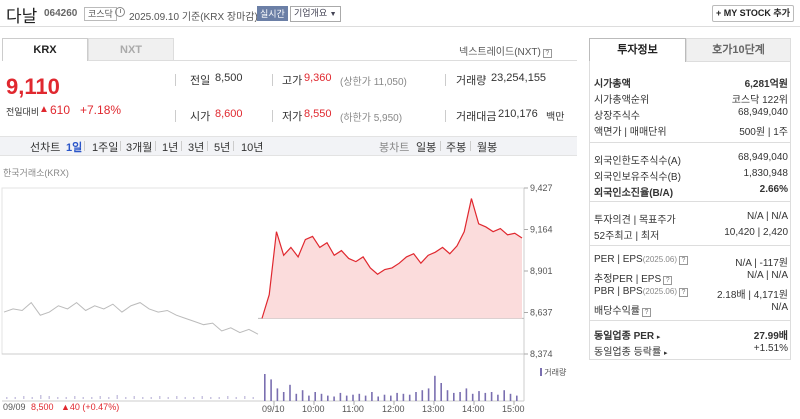 This screenshot has width=800, height=419. What do you see at coordinates (617, 311) in the screenshot?
I see `div-label-text: 배당수익률` at bounding box center [617, 311].